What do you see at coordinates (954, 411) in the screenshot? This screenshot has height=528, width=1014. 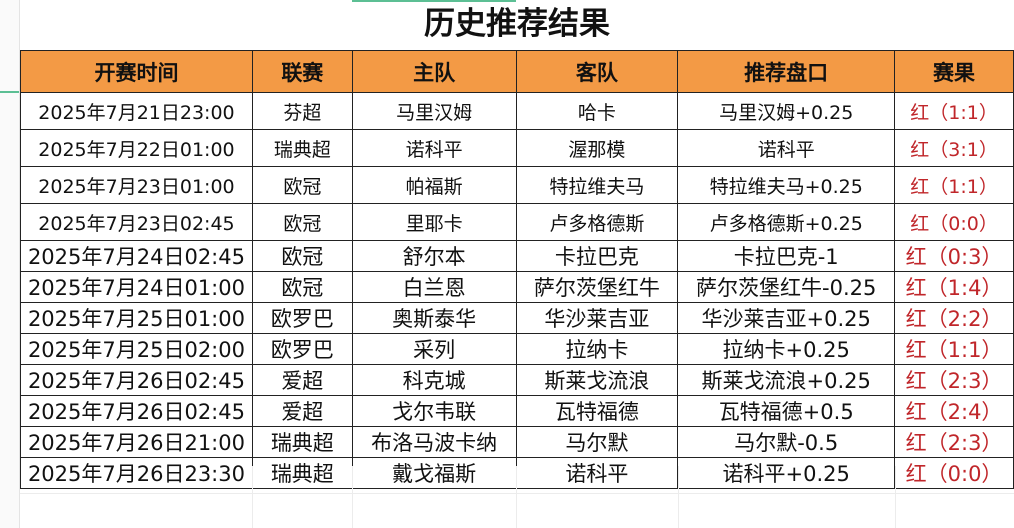 I see `cell-result: 红（2:4）` at bounding box center [954, 411].